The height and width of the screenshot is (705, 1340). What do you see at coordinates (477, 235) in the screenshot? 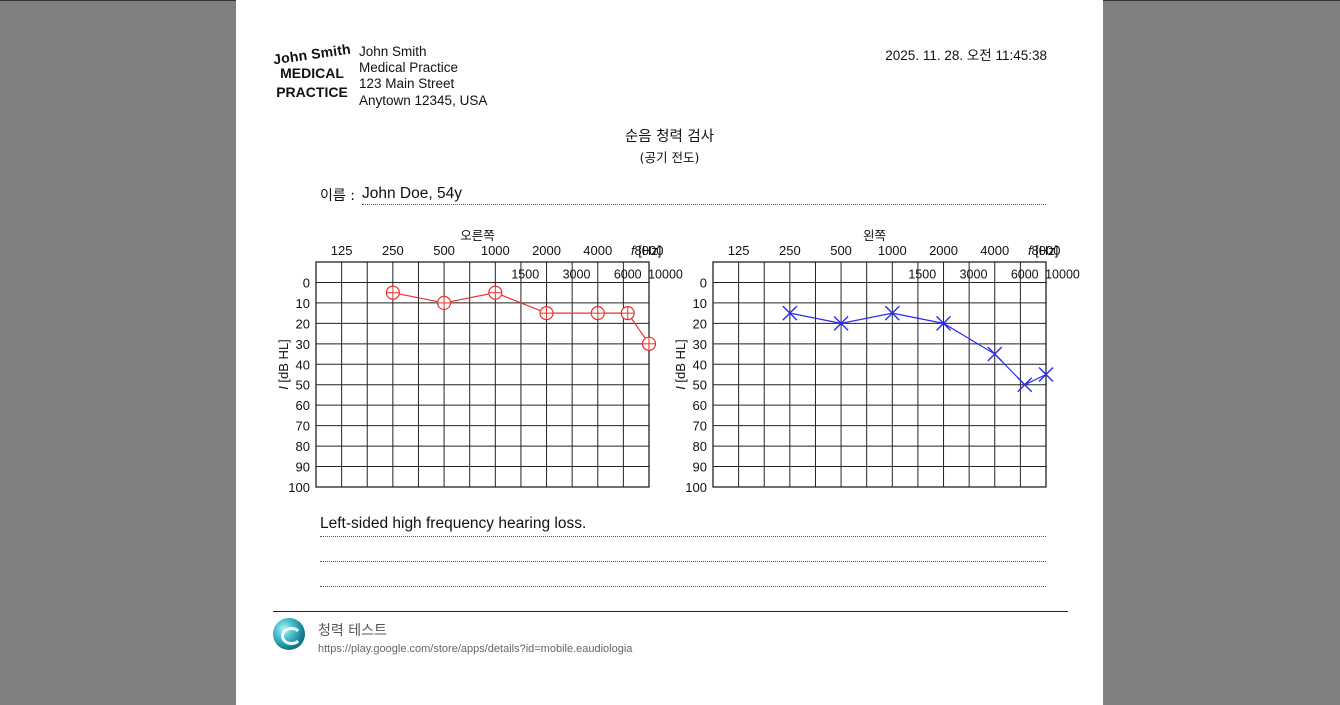
I see `chart-title: 오른쪽` at bounding box center [477, 235].